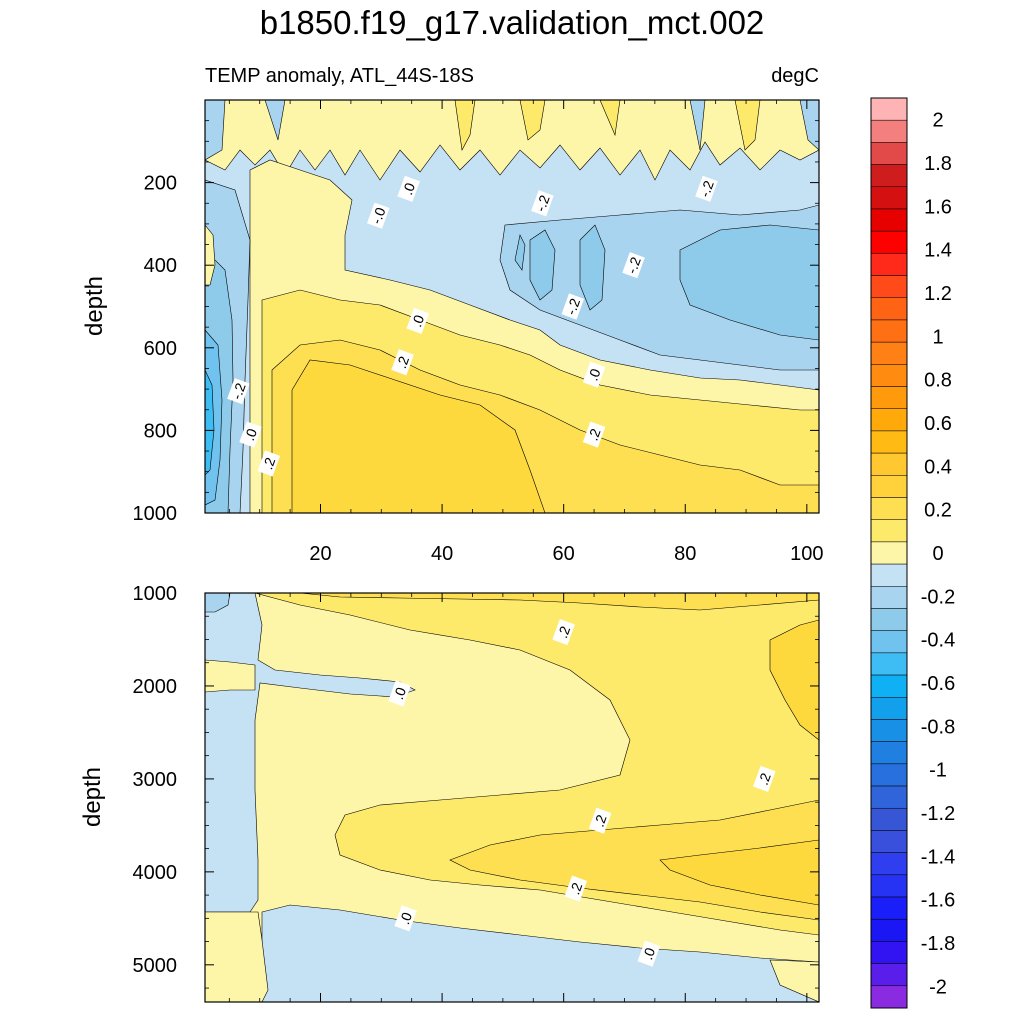  Describe the element at coordinates (472, 326) in the screenshot. I see `upper-contour-labels: .0 -.0 -.2 -.2 -.2 -.2 .0 .2 .0 .2 -.2 .0 .2` at that location.